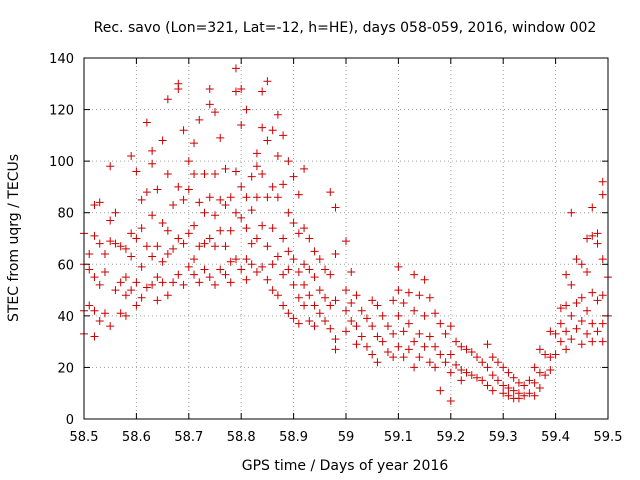  What do you see at coordinates (84, 437) in the screenshot?
I see `x-tick-label: 58.5` at bounding box center [84, 437].